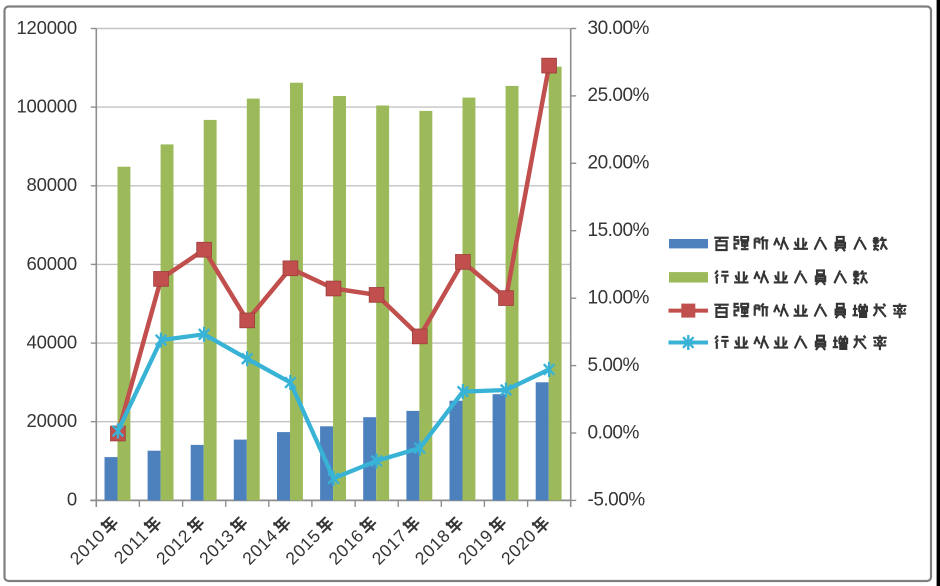  I want to click on svg-text: 60000, so click(52, 263).